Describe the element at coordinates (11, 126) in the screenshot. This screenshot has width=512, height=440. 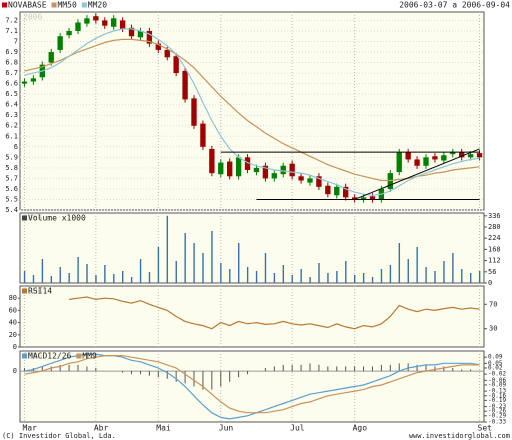
I see `y-tick-label: 6.2` at that location.